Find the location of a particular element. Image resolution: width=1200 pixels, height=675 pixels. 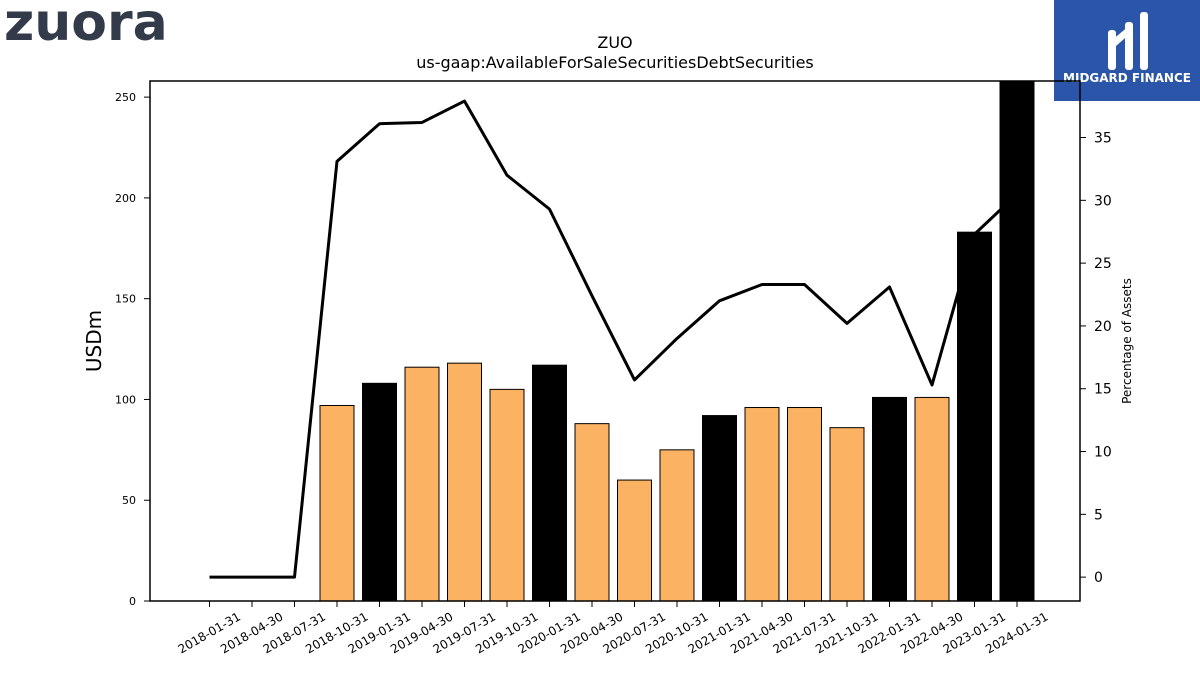

y-tick-label: 50 is located at coordinates (129, 500).